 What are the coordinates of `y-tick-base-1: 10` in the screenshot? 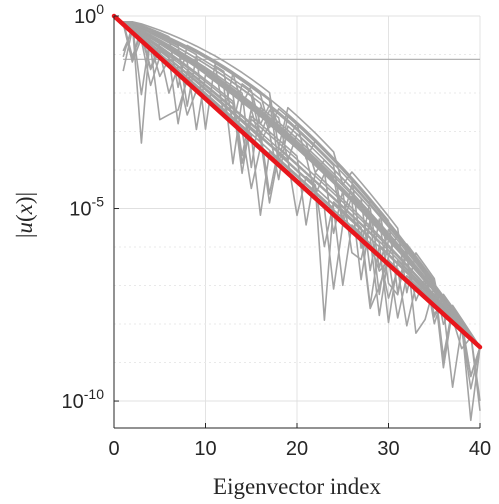 It's located at (80, 210).